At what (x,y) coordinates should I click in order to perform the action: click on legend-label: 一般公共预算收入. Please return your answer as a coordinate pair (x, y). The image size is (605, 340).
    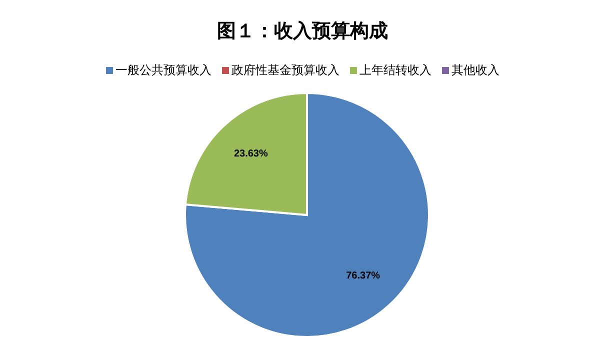
    Looking at the image, I should click on (164, 70).